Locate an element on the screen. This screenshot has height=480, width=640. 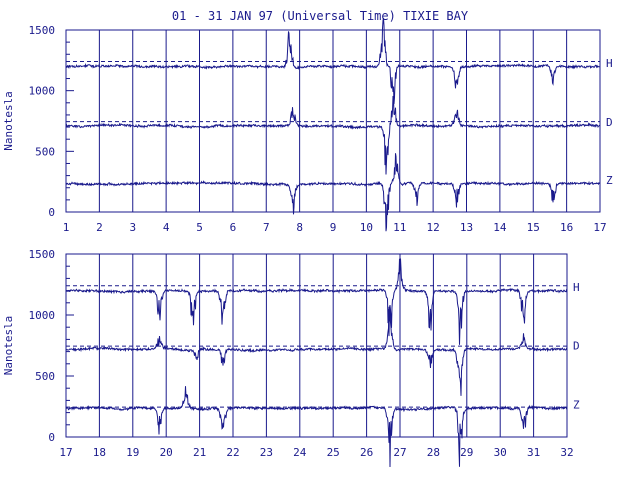
x-tick-label: 11 is located at coordinates (399, 227).